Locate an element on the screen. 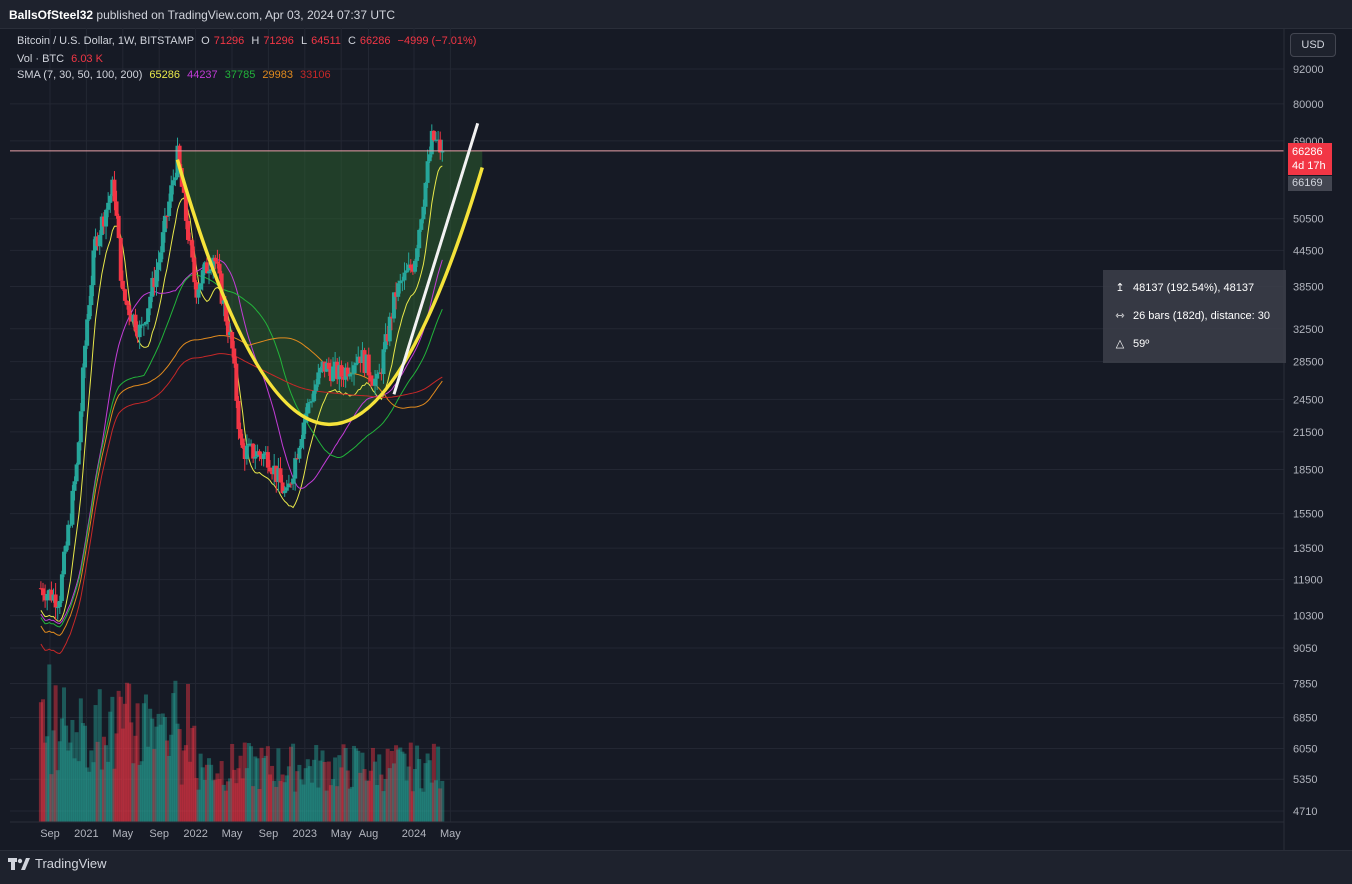 This screenshot has height=884, width=1352. legend-volume-row: Vol · BTC 6.03 K is located at coordinates (62, 59).